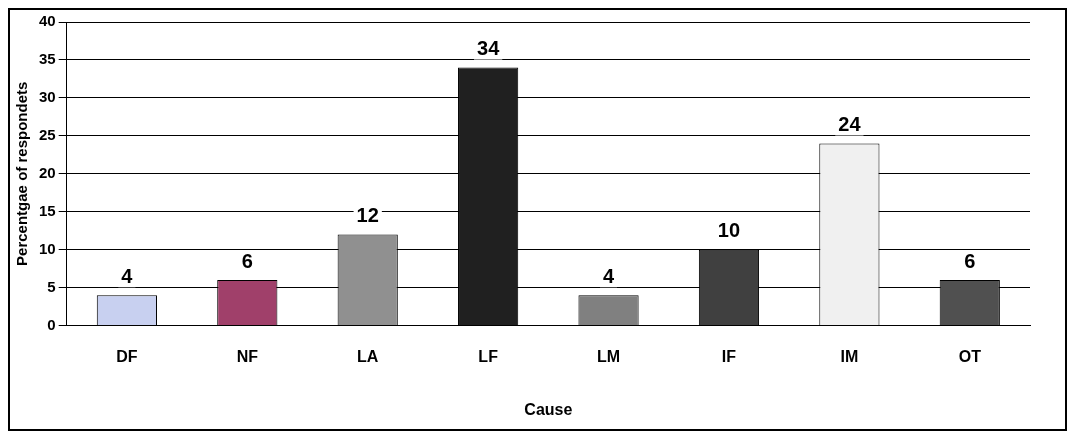 This screenshot has height=439, width=1077. Describe the element at coordinates (47, 97) in the screenshot. I see `y-tick-label: 30` at that location.